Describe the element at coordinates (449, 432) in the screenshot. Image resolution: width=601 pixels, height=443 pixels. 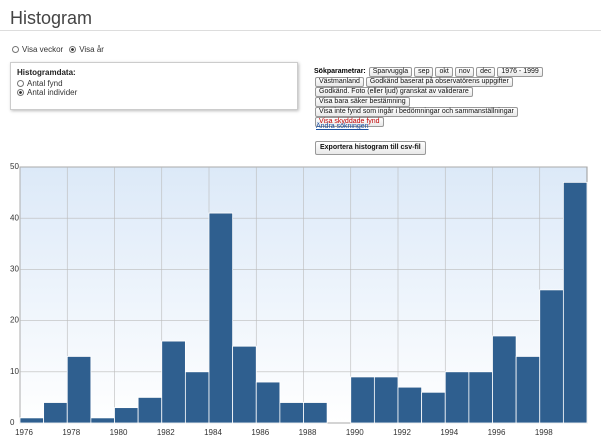
I see `x-tick-label: 1994` at that location.